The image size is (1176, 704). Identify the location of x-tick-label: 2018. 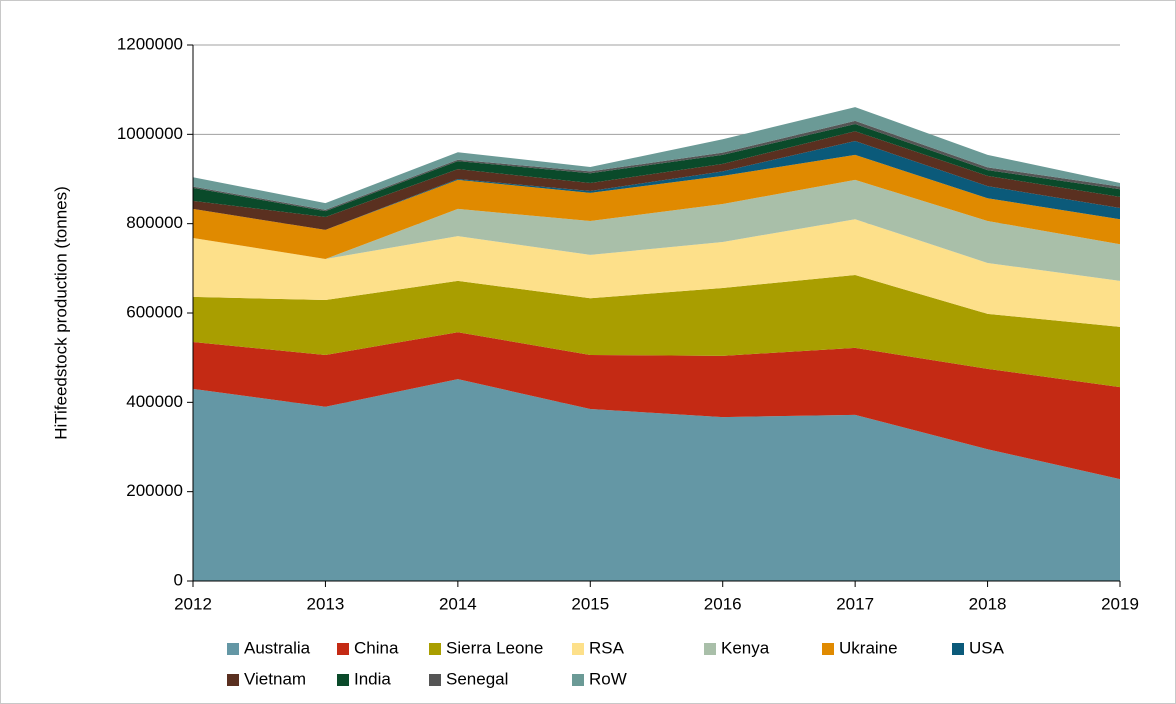
(988, 603).